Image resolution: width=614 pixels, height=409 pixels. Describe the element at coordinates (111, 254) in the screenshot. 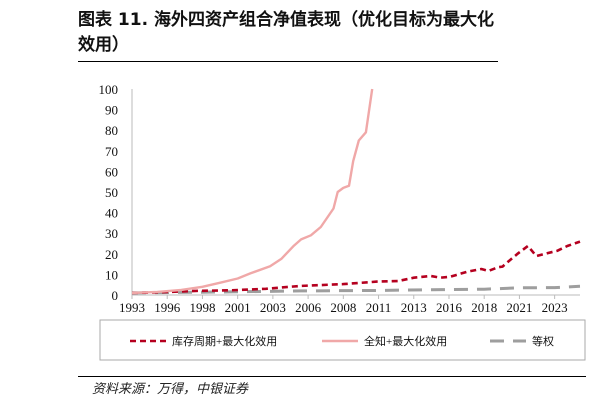

I see `y-tick-label: 20` at that location.